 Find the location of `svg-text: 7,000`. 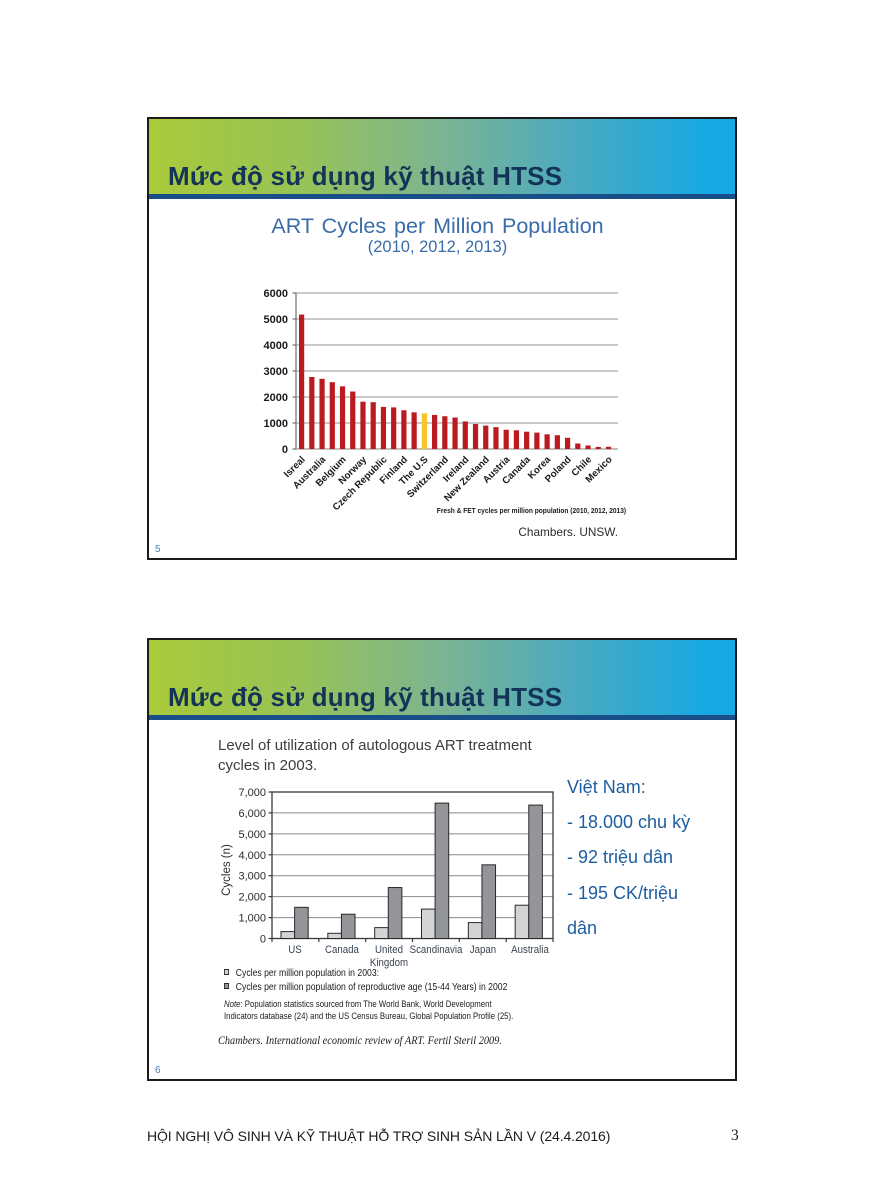

svg-text: 7,000 is located at coordinates (252, 793).